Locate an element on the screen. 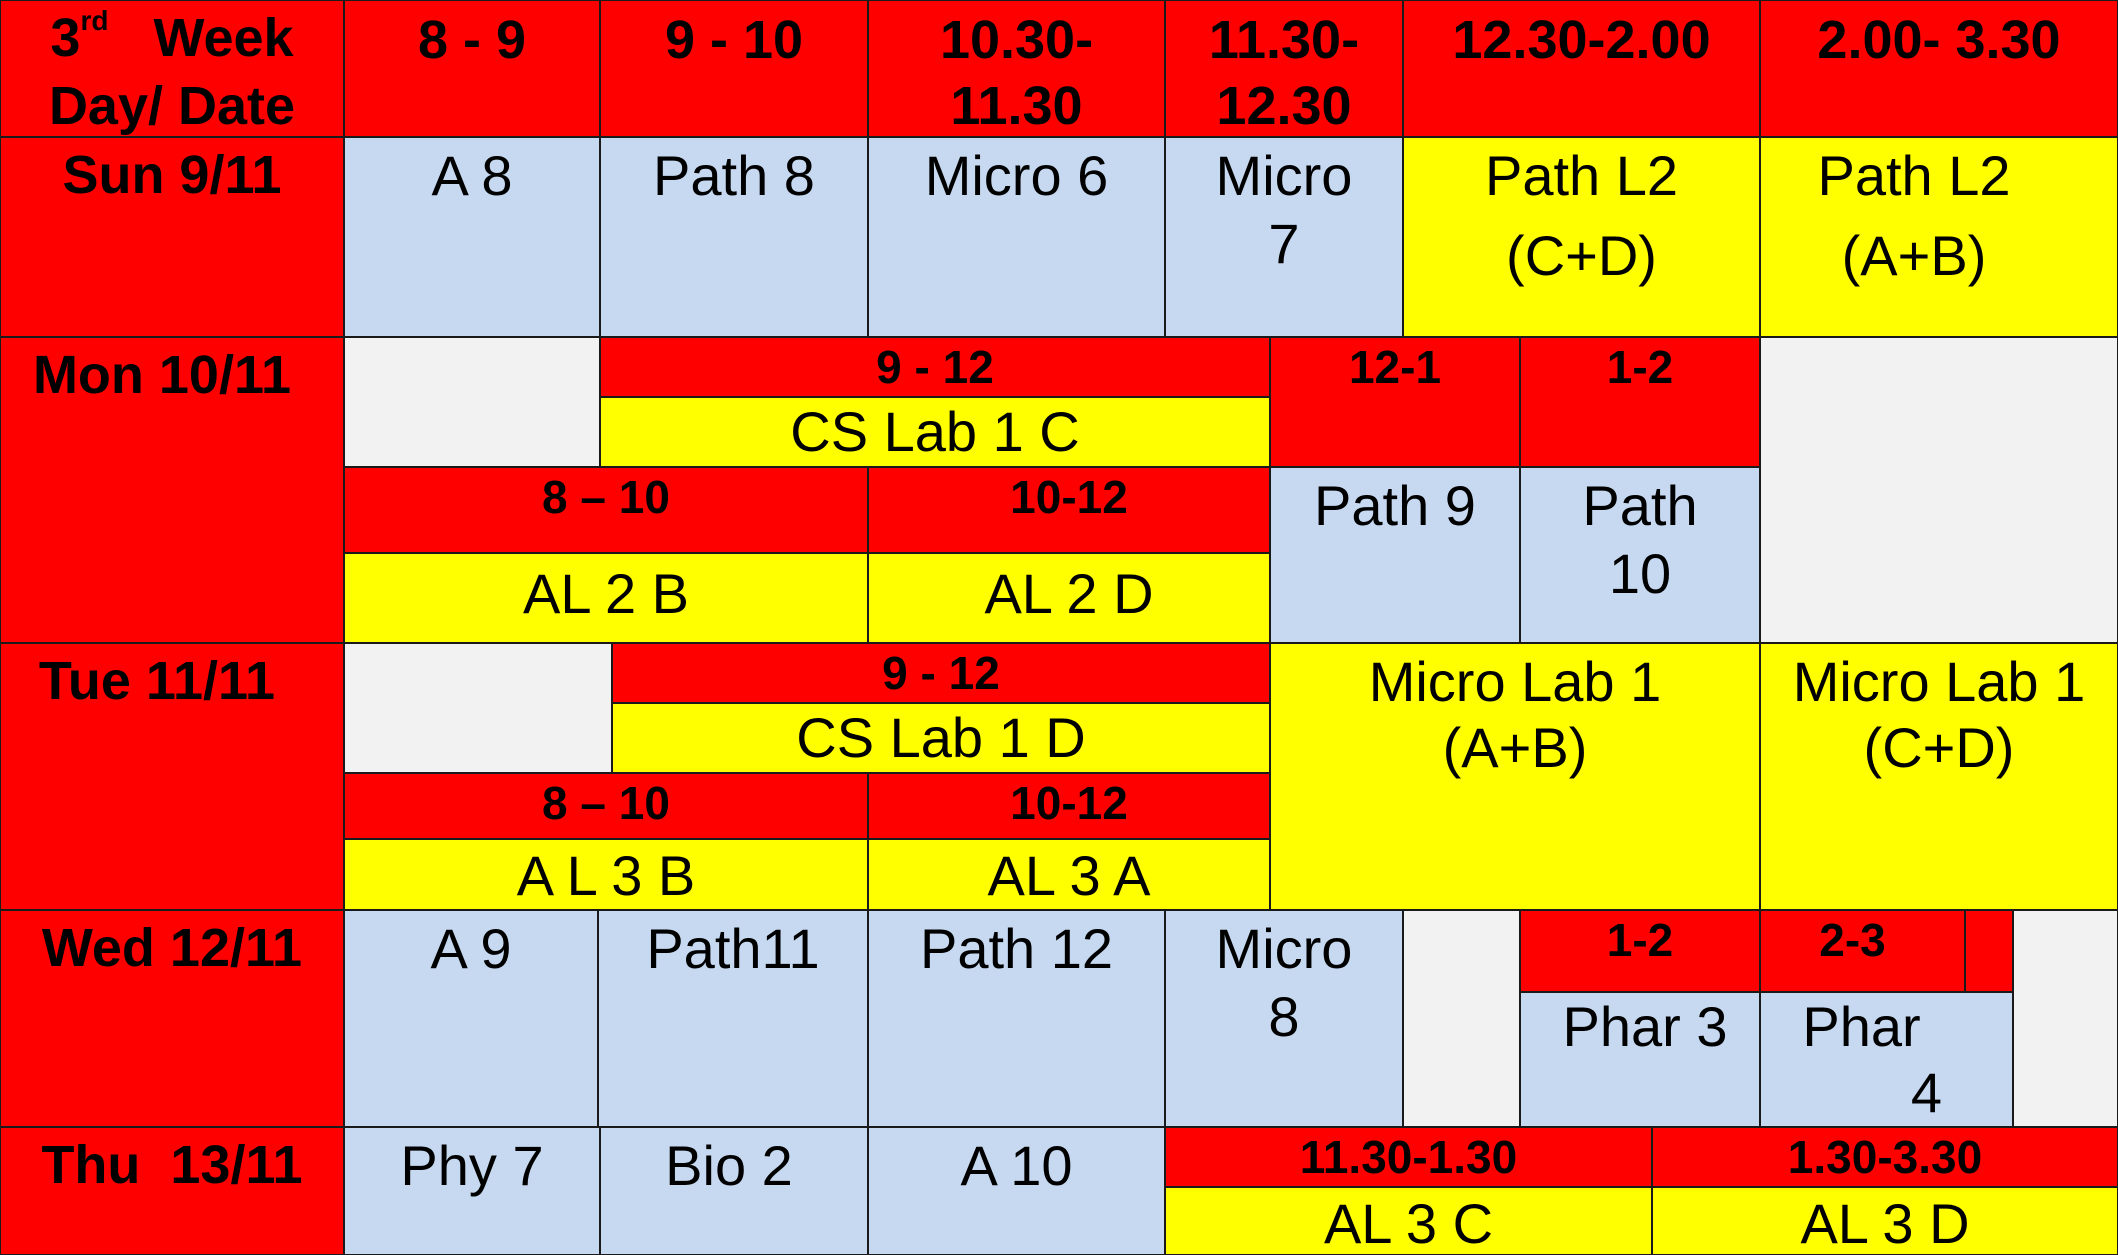 The image size is (2118, 1255). session-path-l2-ab: Path L2 (A+B) is located at coordinates (1939, 237).